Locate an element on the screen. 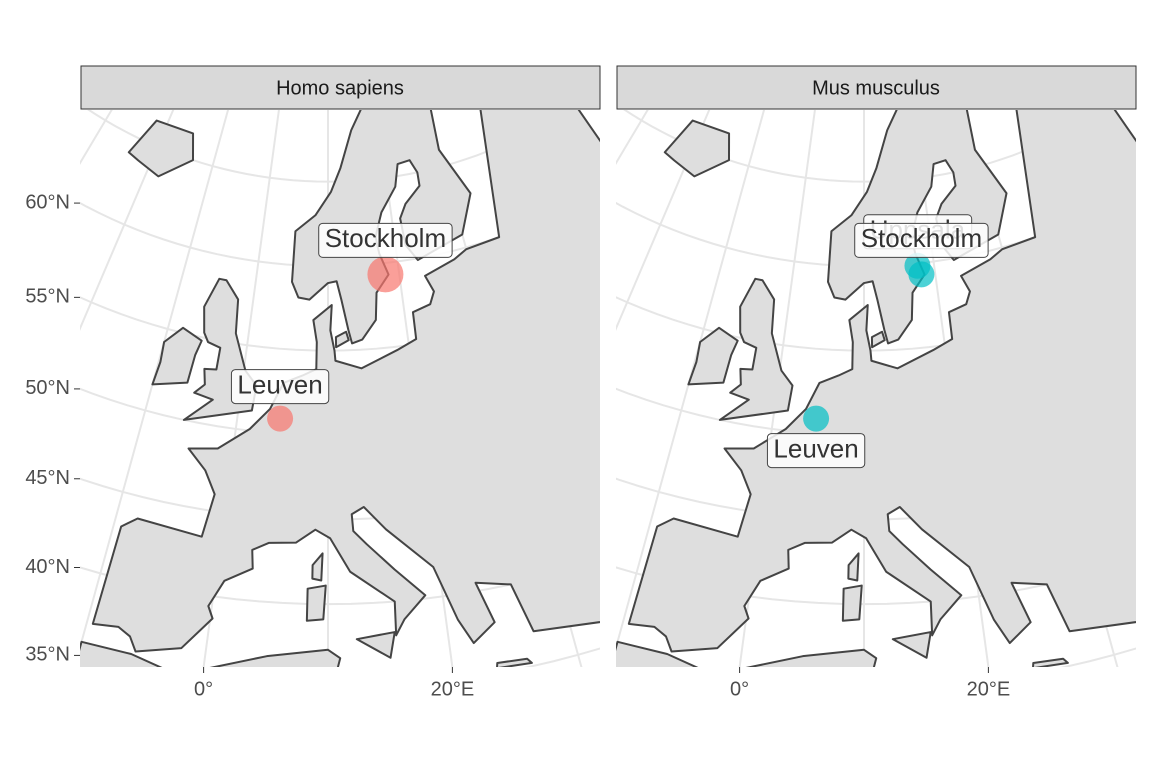 The image size is (1152, 768). y-tick-label: 45°N is located at coordinates (47, 478).